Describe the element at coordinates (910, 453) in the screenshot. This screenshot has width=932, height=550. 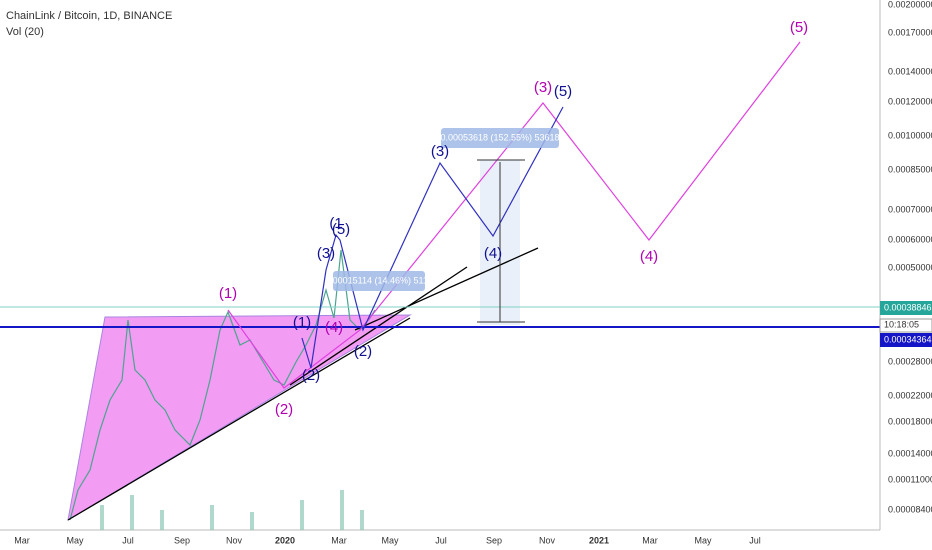
I see `price-label: 0.00014000` at that location.